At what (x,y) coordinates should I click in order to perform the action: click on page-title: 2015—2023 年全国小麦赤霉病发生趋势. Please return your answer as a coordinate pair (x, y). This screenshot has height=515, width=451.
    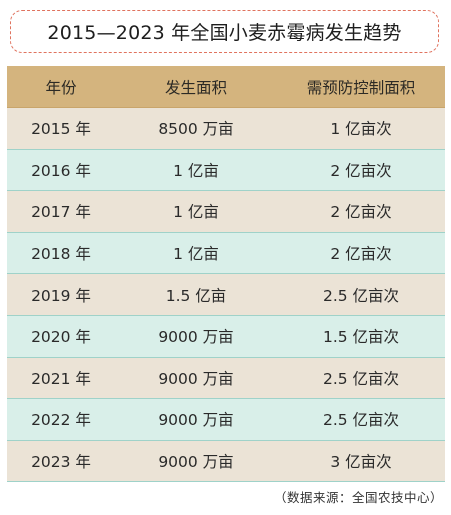
    Looking at the image, I should click on (224, 33).